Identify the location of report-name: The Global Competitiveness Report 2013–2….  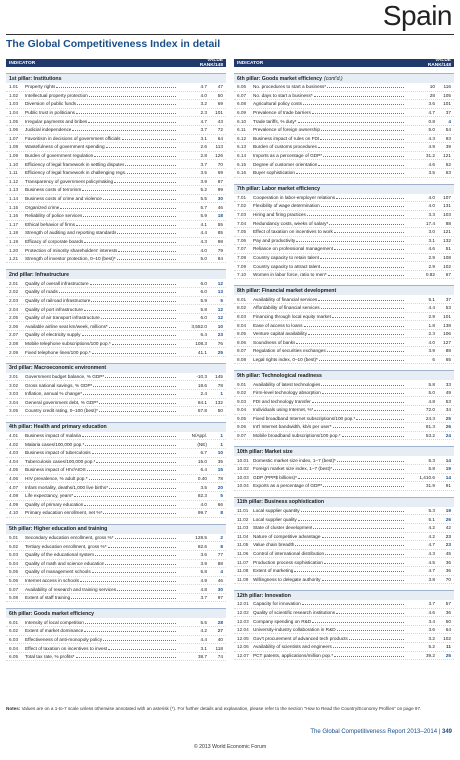
(374, 732).